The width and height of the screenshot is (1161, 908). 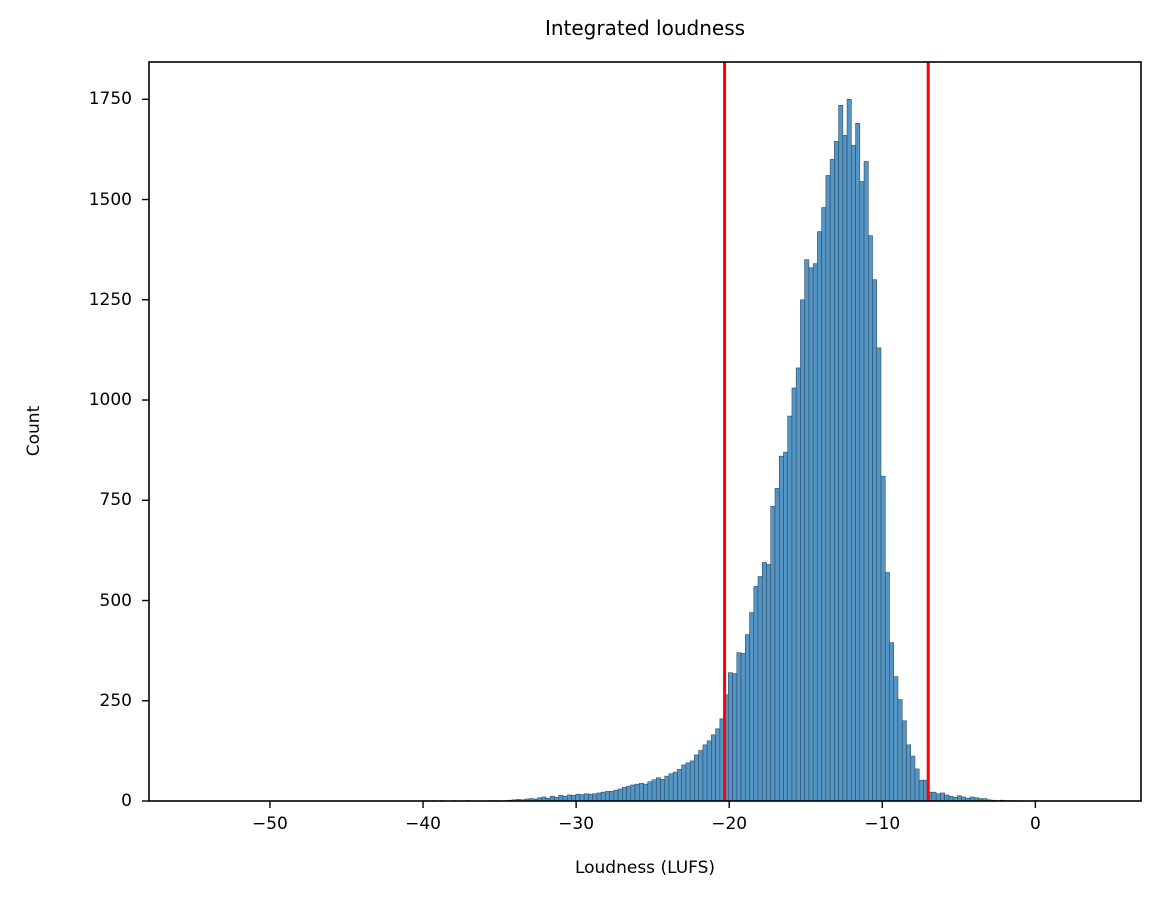 I want to click on x-tick-label: −10, so click(x=882, y=824).